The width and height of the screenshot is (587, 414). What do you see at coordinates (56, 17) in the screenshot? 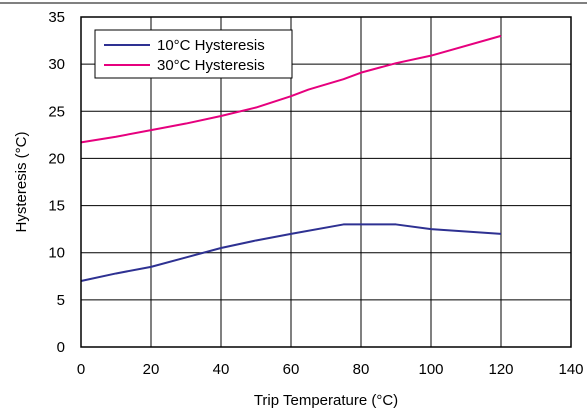
I see `y-tick-label: 35` at bounding box center [56, 17].